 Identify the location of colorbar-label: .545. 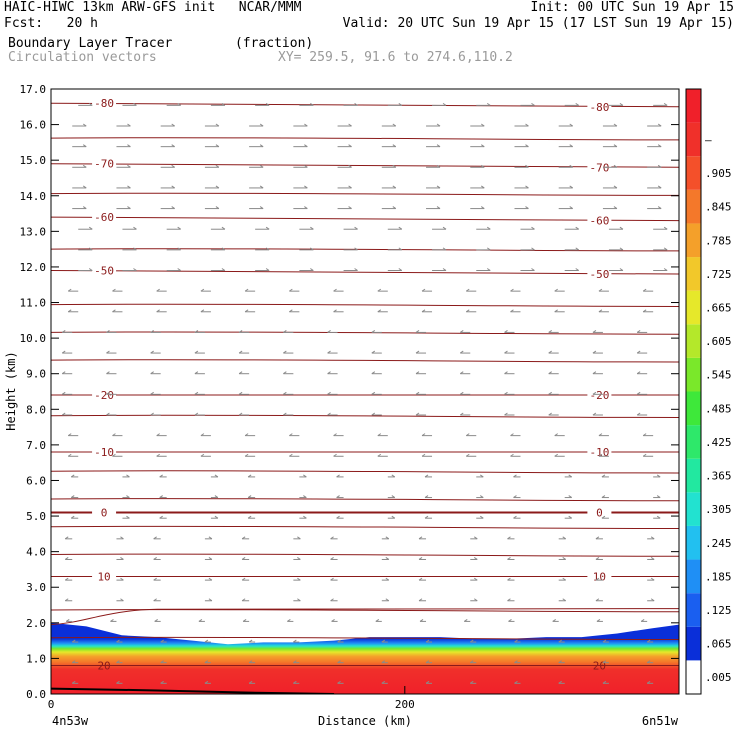
(718, 375).